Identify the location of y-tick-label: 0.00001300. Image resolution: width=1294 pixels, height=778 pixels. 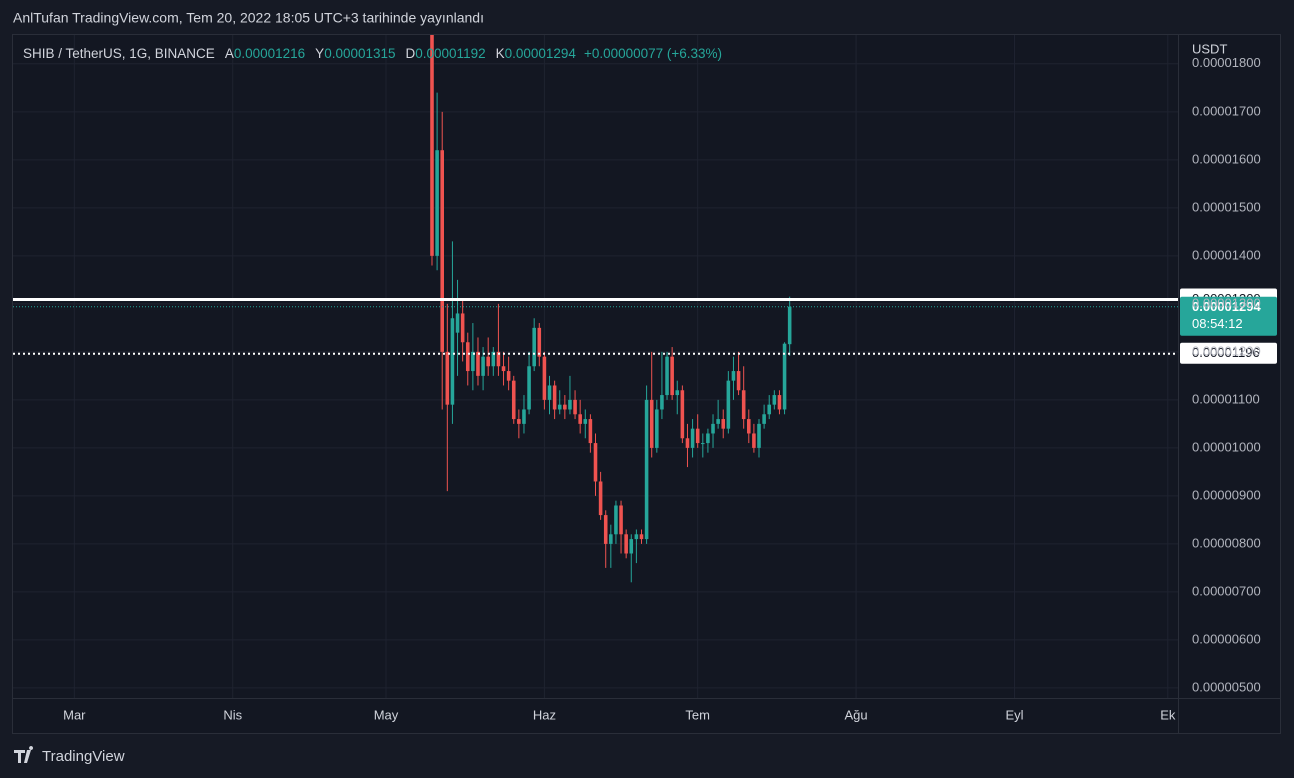
(1226, 302).